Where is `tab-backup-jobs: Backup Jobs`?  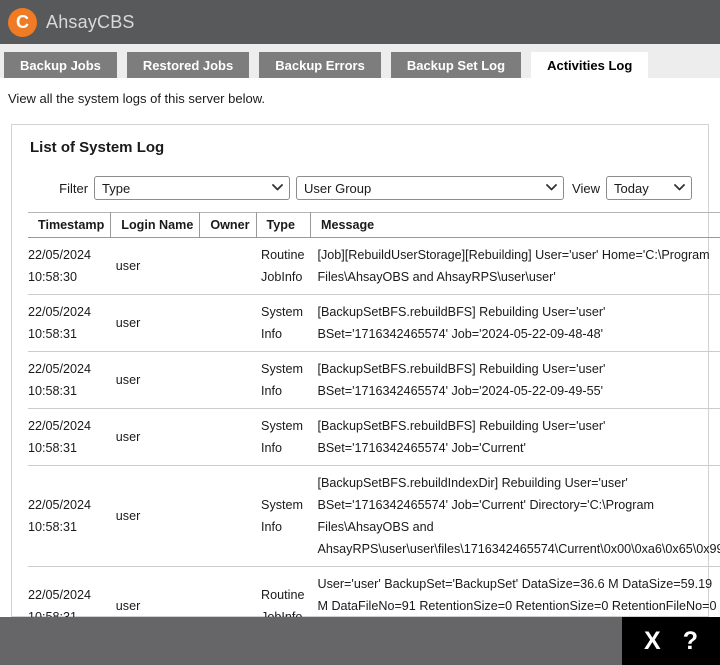
tab-backup-jobs: Backup Jobs is located at coordinates (60, 65).